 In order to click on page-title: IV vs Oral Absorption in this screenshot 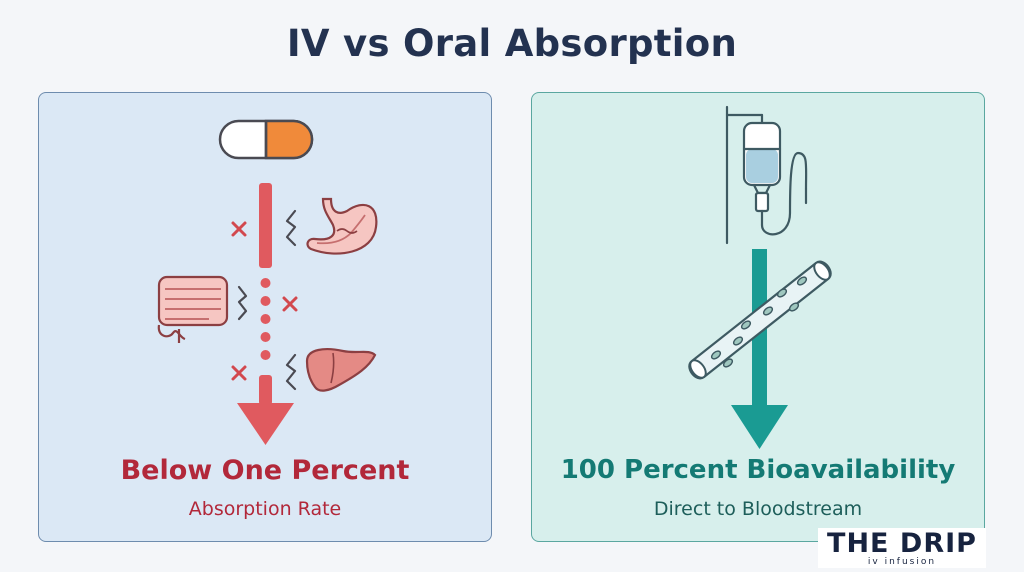, I will do `click(512, 43)`.